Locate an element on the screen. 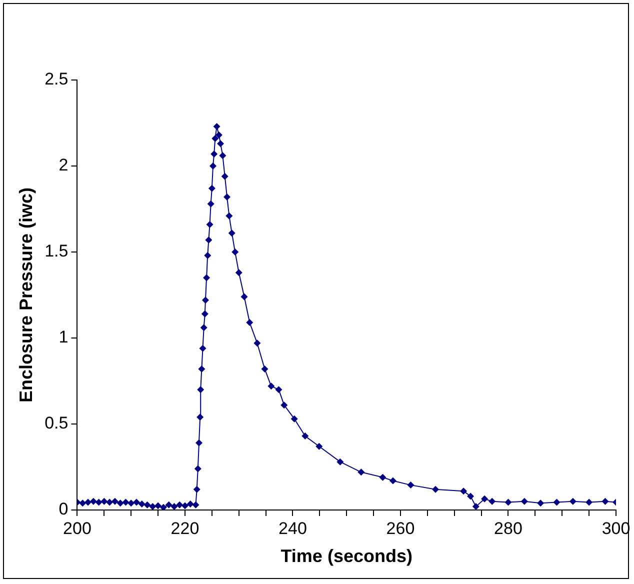 The width and height of the screenshot is (634, 584). x-tick-label: 280 is located at coordinates (508, 528).